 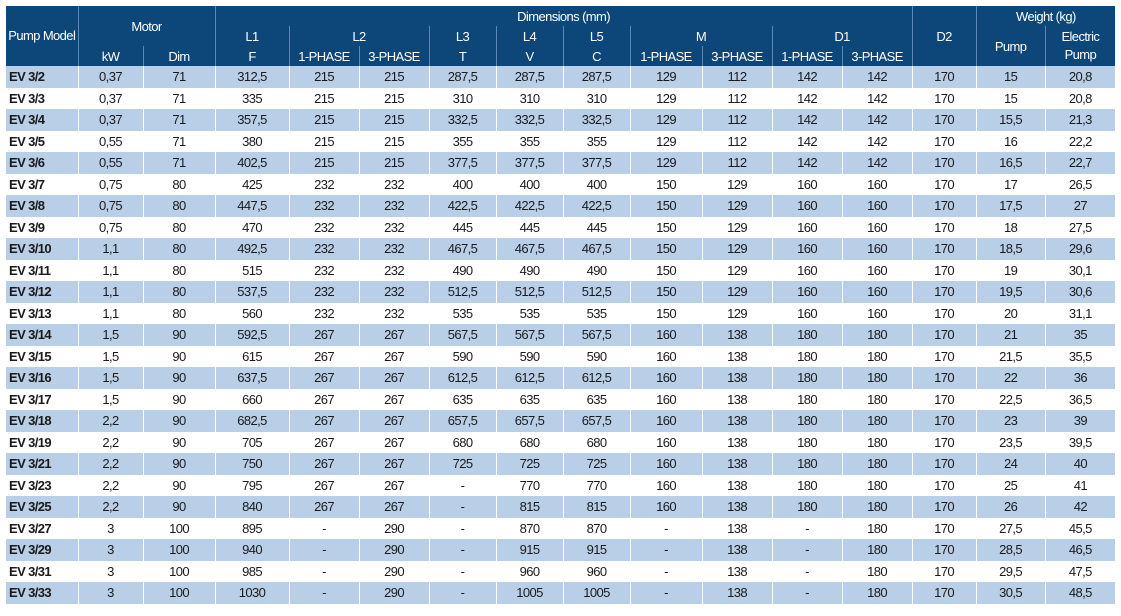 What do you see at coordinates (462, 163) in the screenshot?
I see `table-cell: 377,5` at bounding box center [462, 163].